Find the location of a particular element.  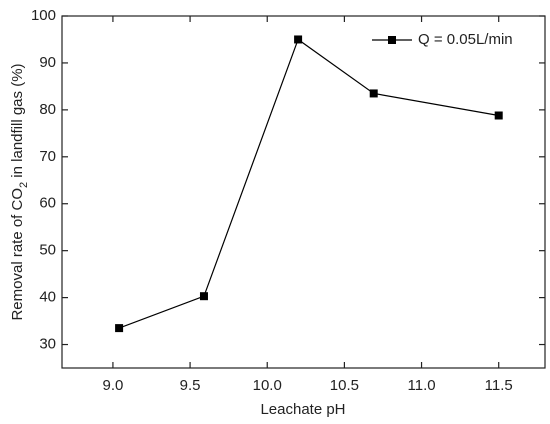

y-label-subscript: 2 is located at coordinates (24, 185).